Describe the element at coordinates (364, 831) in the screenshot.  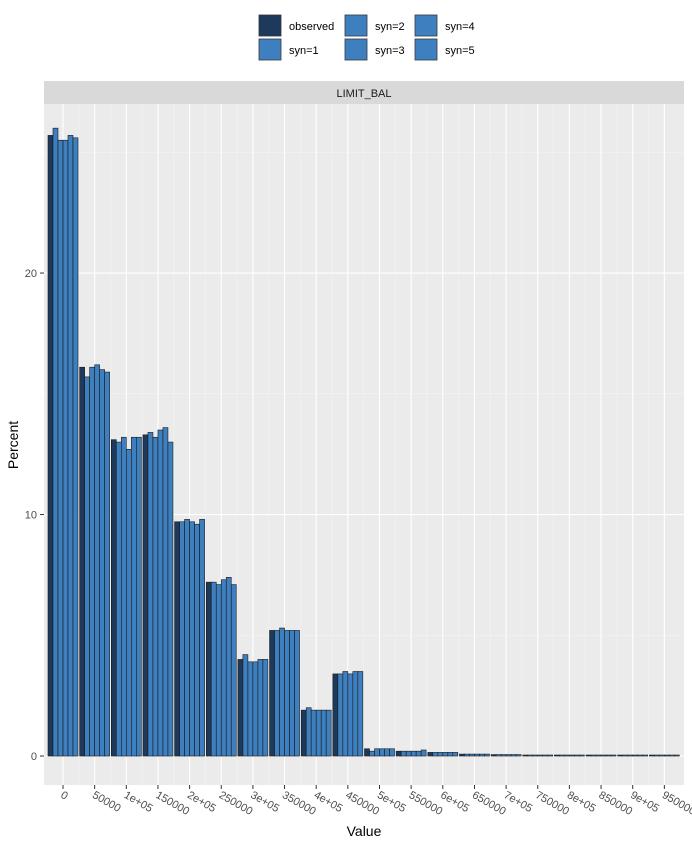
I see `x-axis-title: Value` at that location.